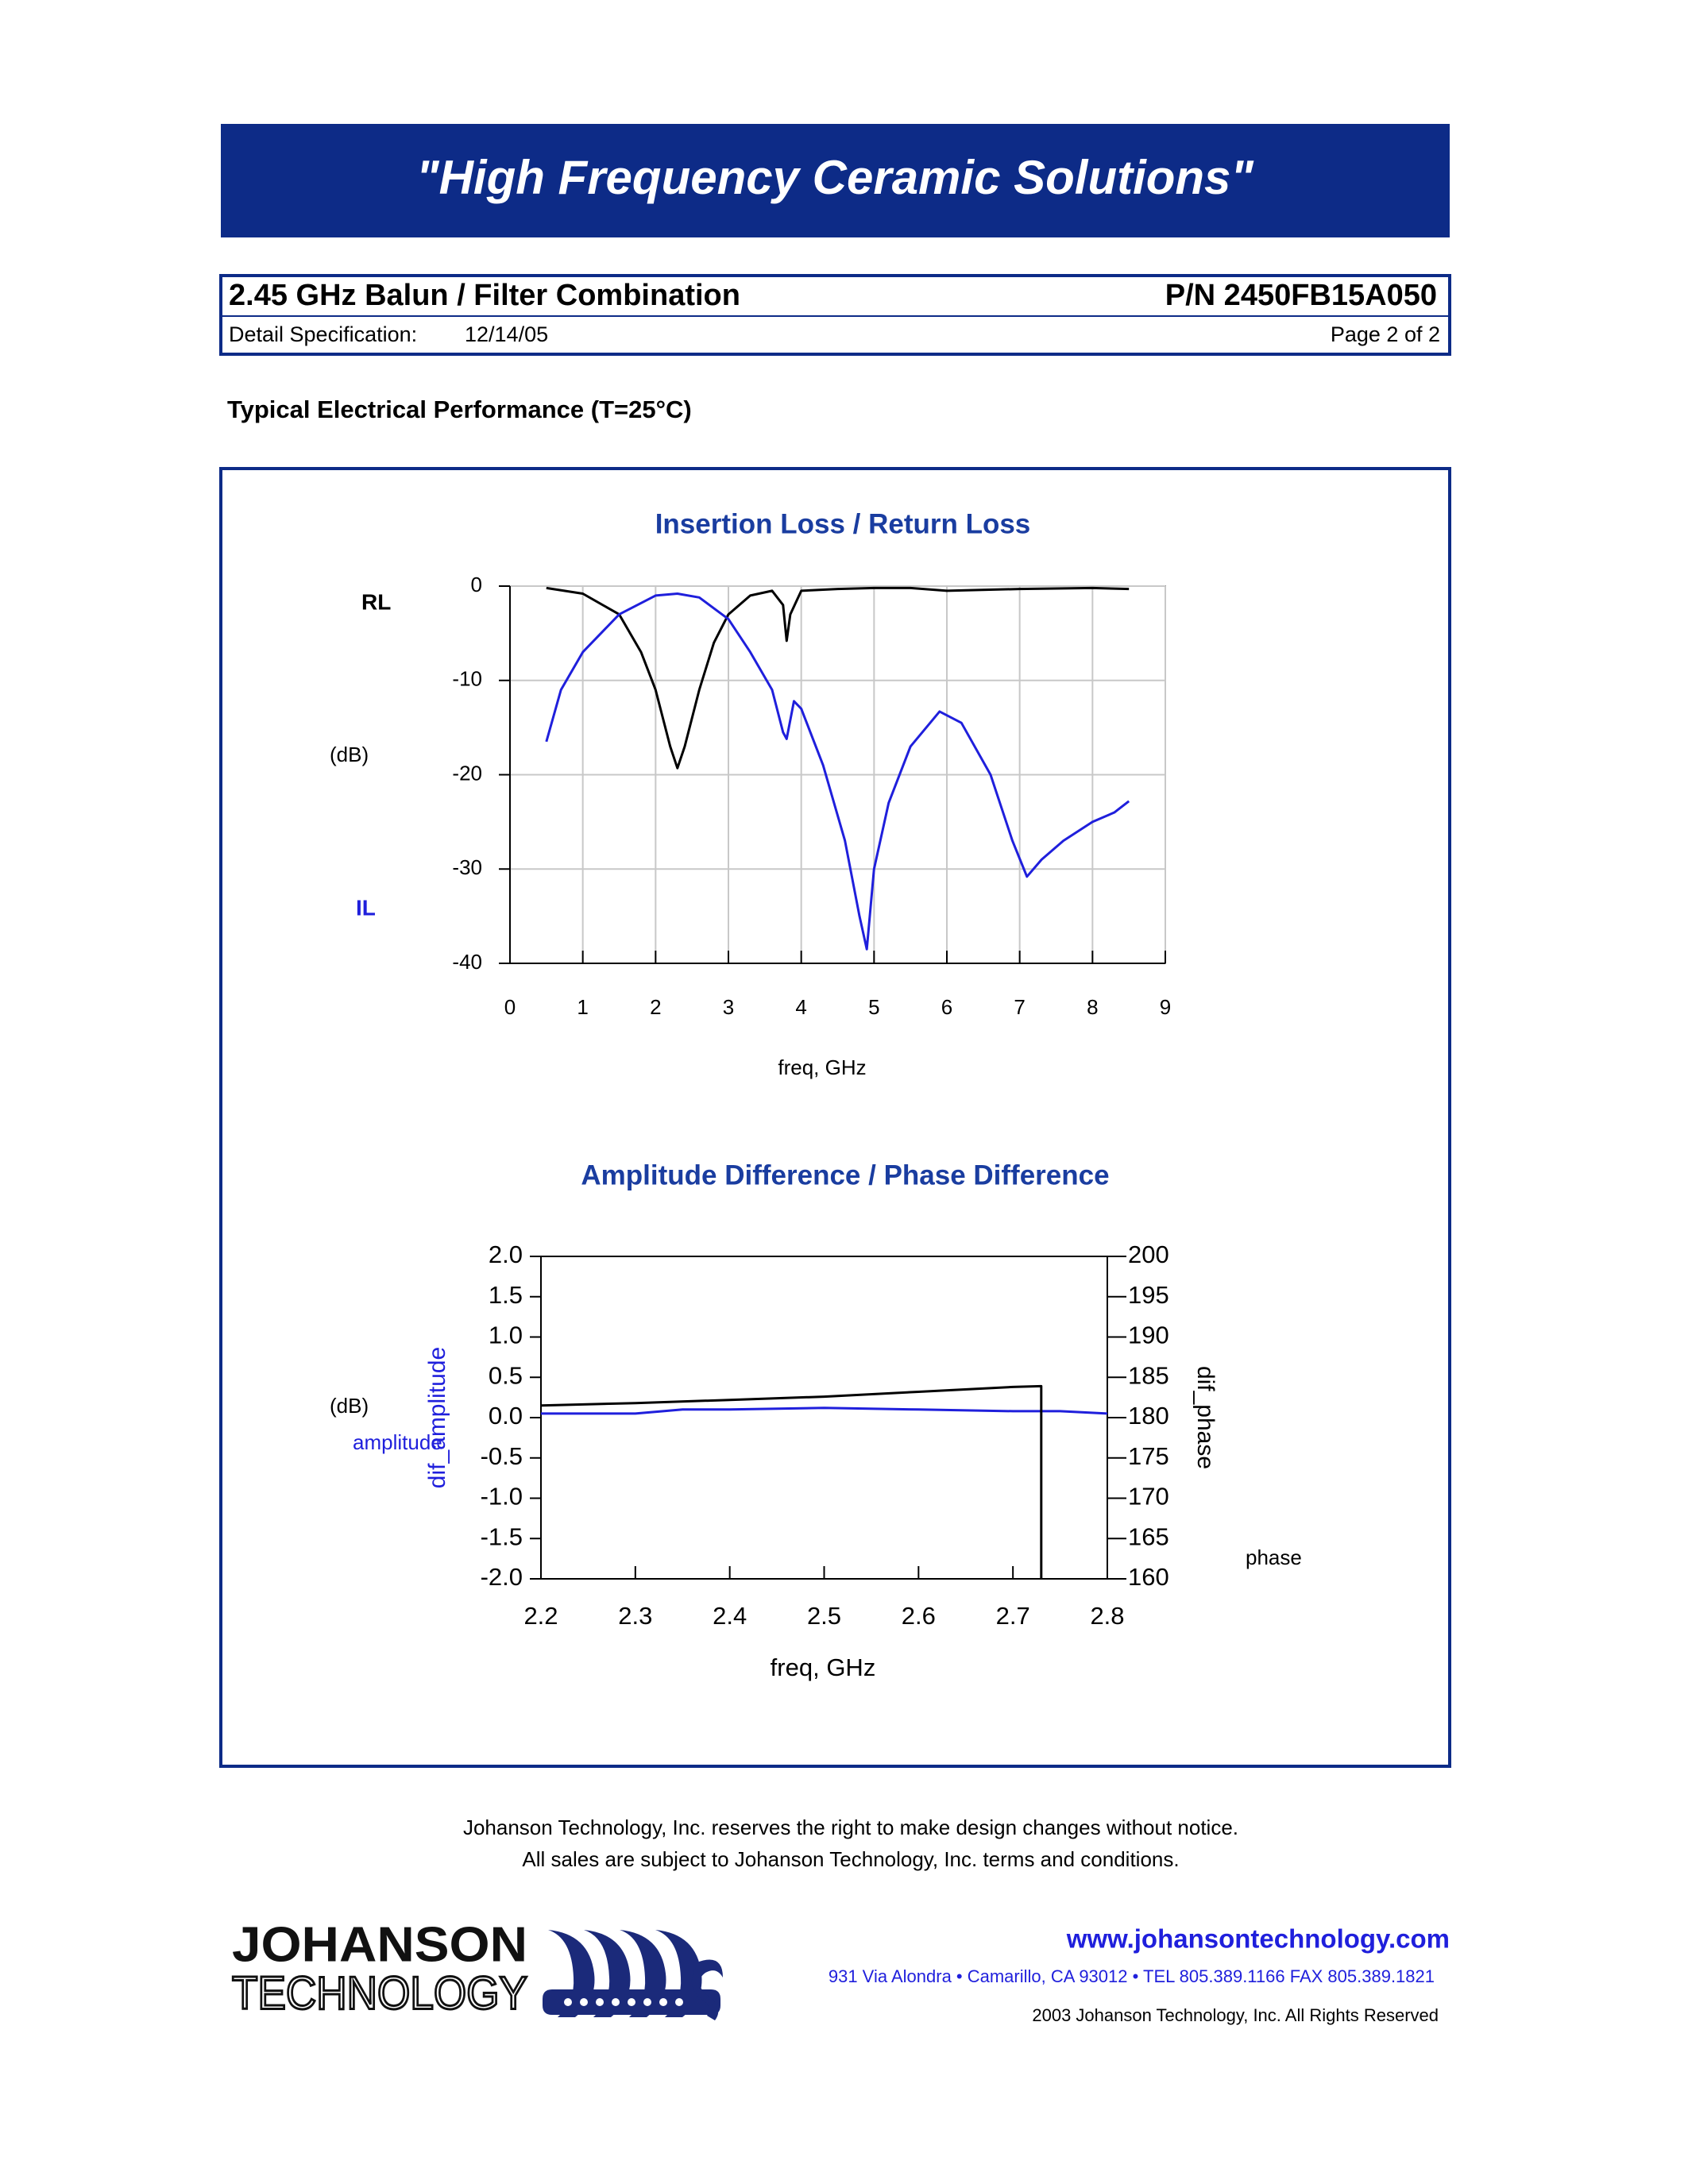 Image resolution: width=1688 pixels, height=2184 pixels. I want to click on section-heading: Typical Electrical Performance (T=25°C), so click(460, 409).